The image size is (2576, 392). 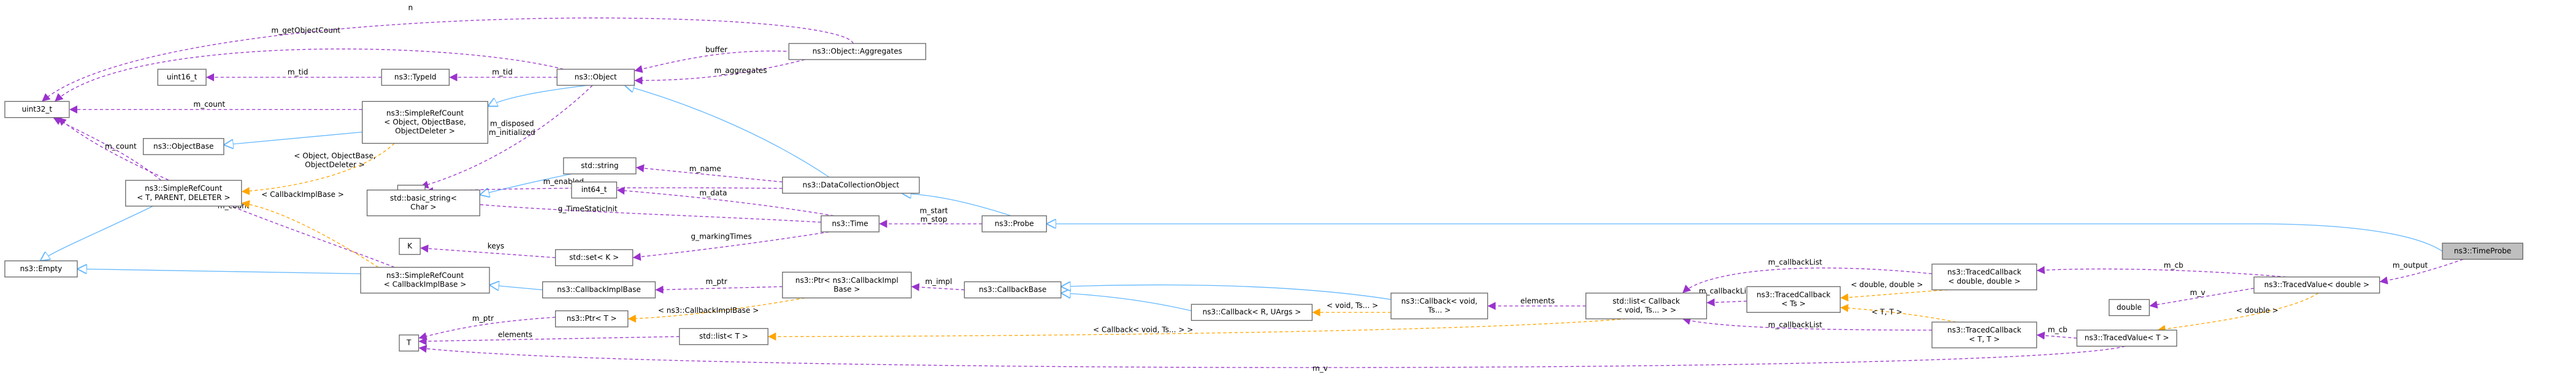 What do you see at coordinates (410, 8) in the screenshot?
I see `edge-label: n` at bounding box center [410, 8].